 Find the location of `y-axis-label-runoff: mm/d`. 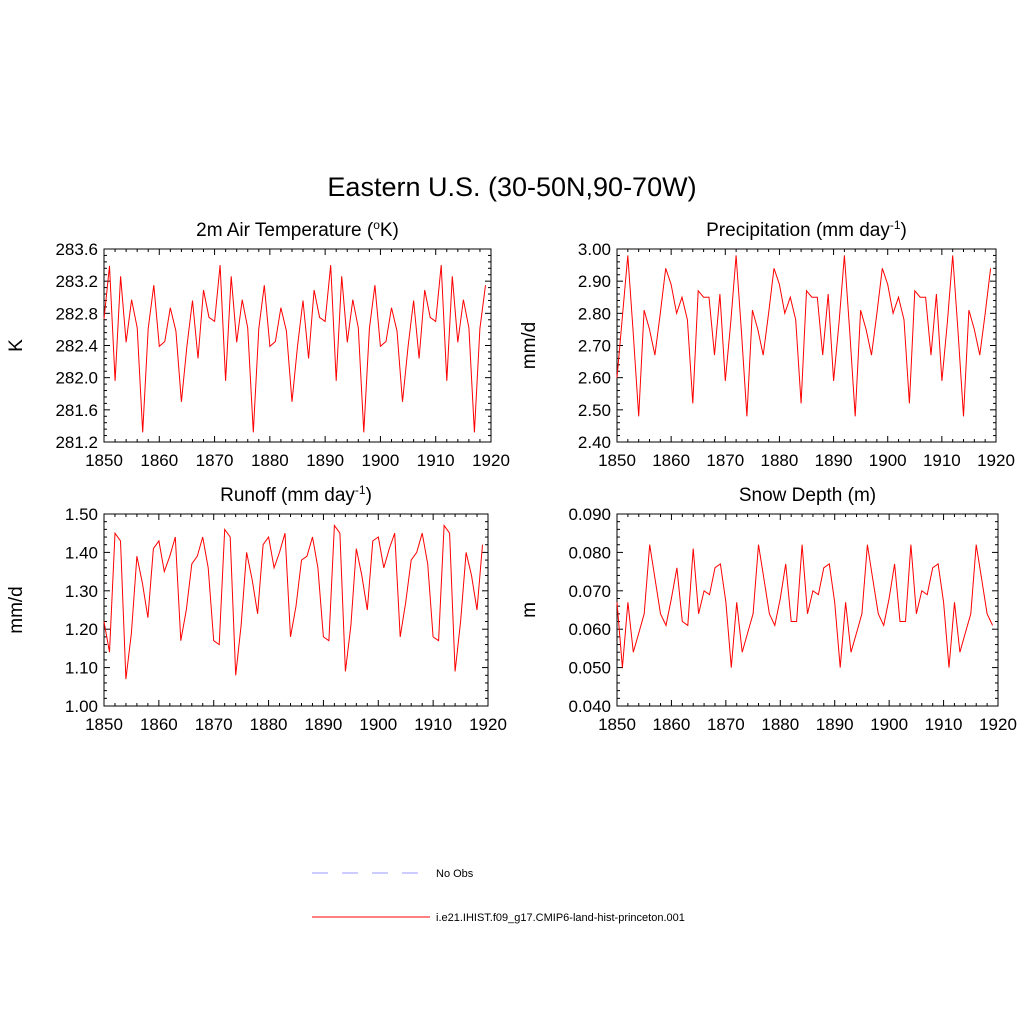

y-axis-label-runoff: mm/d is located at coordinates (16, 610).